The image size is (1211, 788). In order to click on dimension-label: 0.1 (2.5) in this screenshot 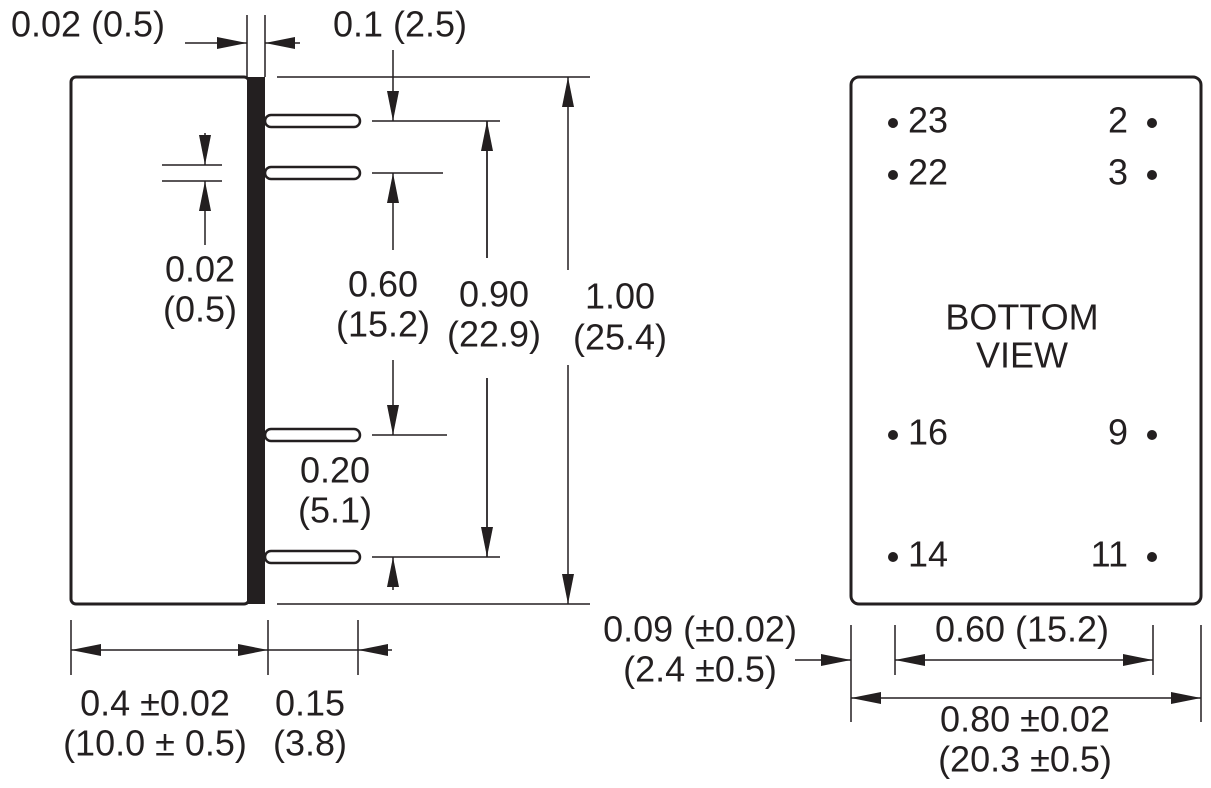, I will do `click(400, 24)`.